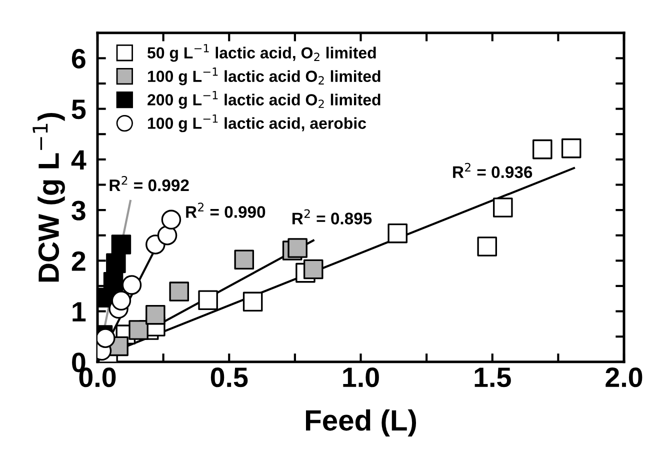 The width and height of the screenshot is (650, 470). What do you see at coordinates (79, 312) in the screenshot?
I see `y-tick-label: 1` at bounding box center [79, 312].